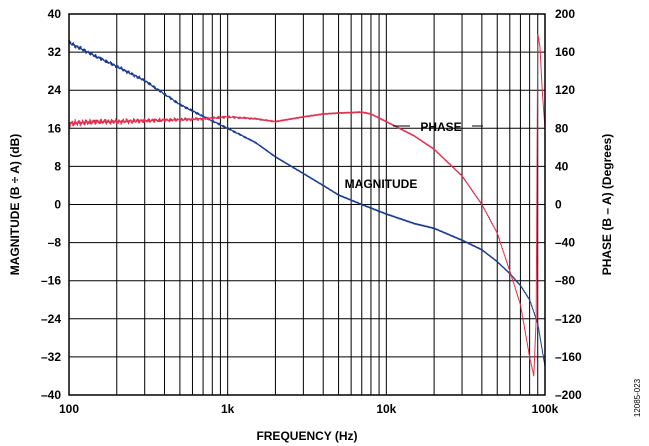  Describe the element at coordinates (565, 52) in the screenshot. I see `right-y-tick-label: 160` at that location.